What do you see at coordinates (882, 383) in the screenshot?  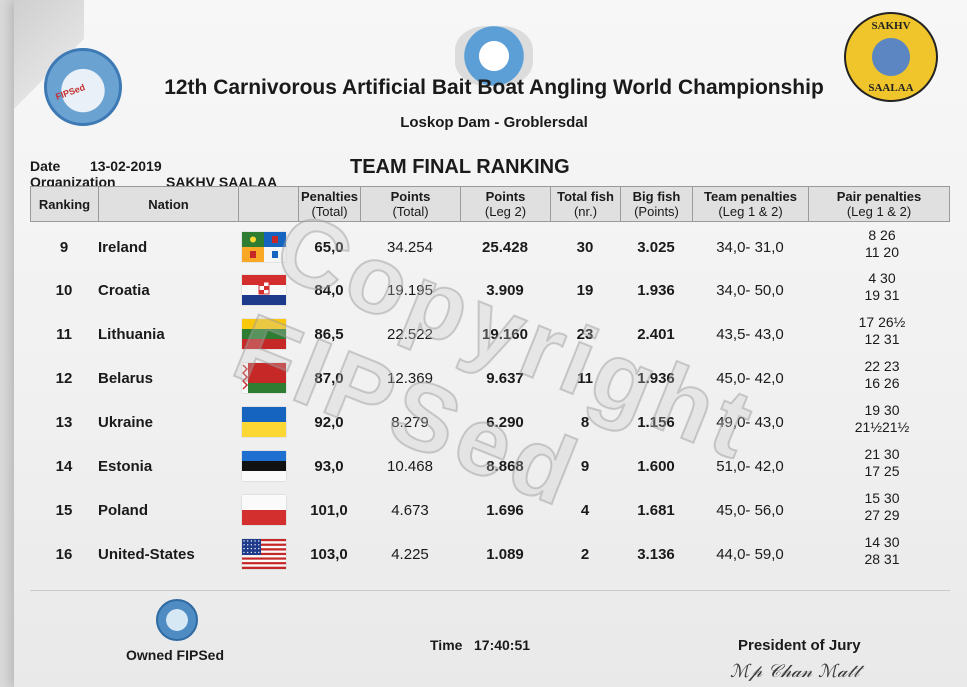 I see `pair-penalties-leg2: 16 26` at bounding box center [882, 383].